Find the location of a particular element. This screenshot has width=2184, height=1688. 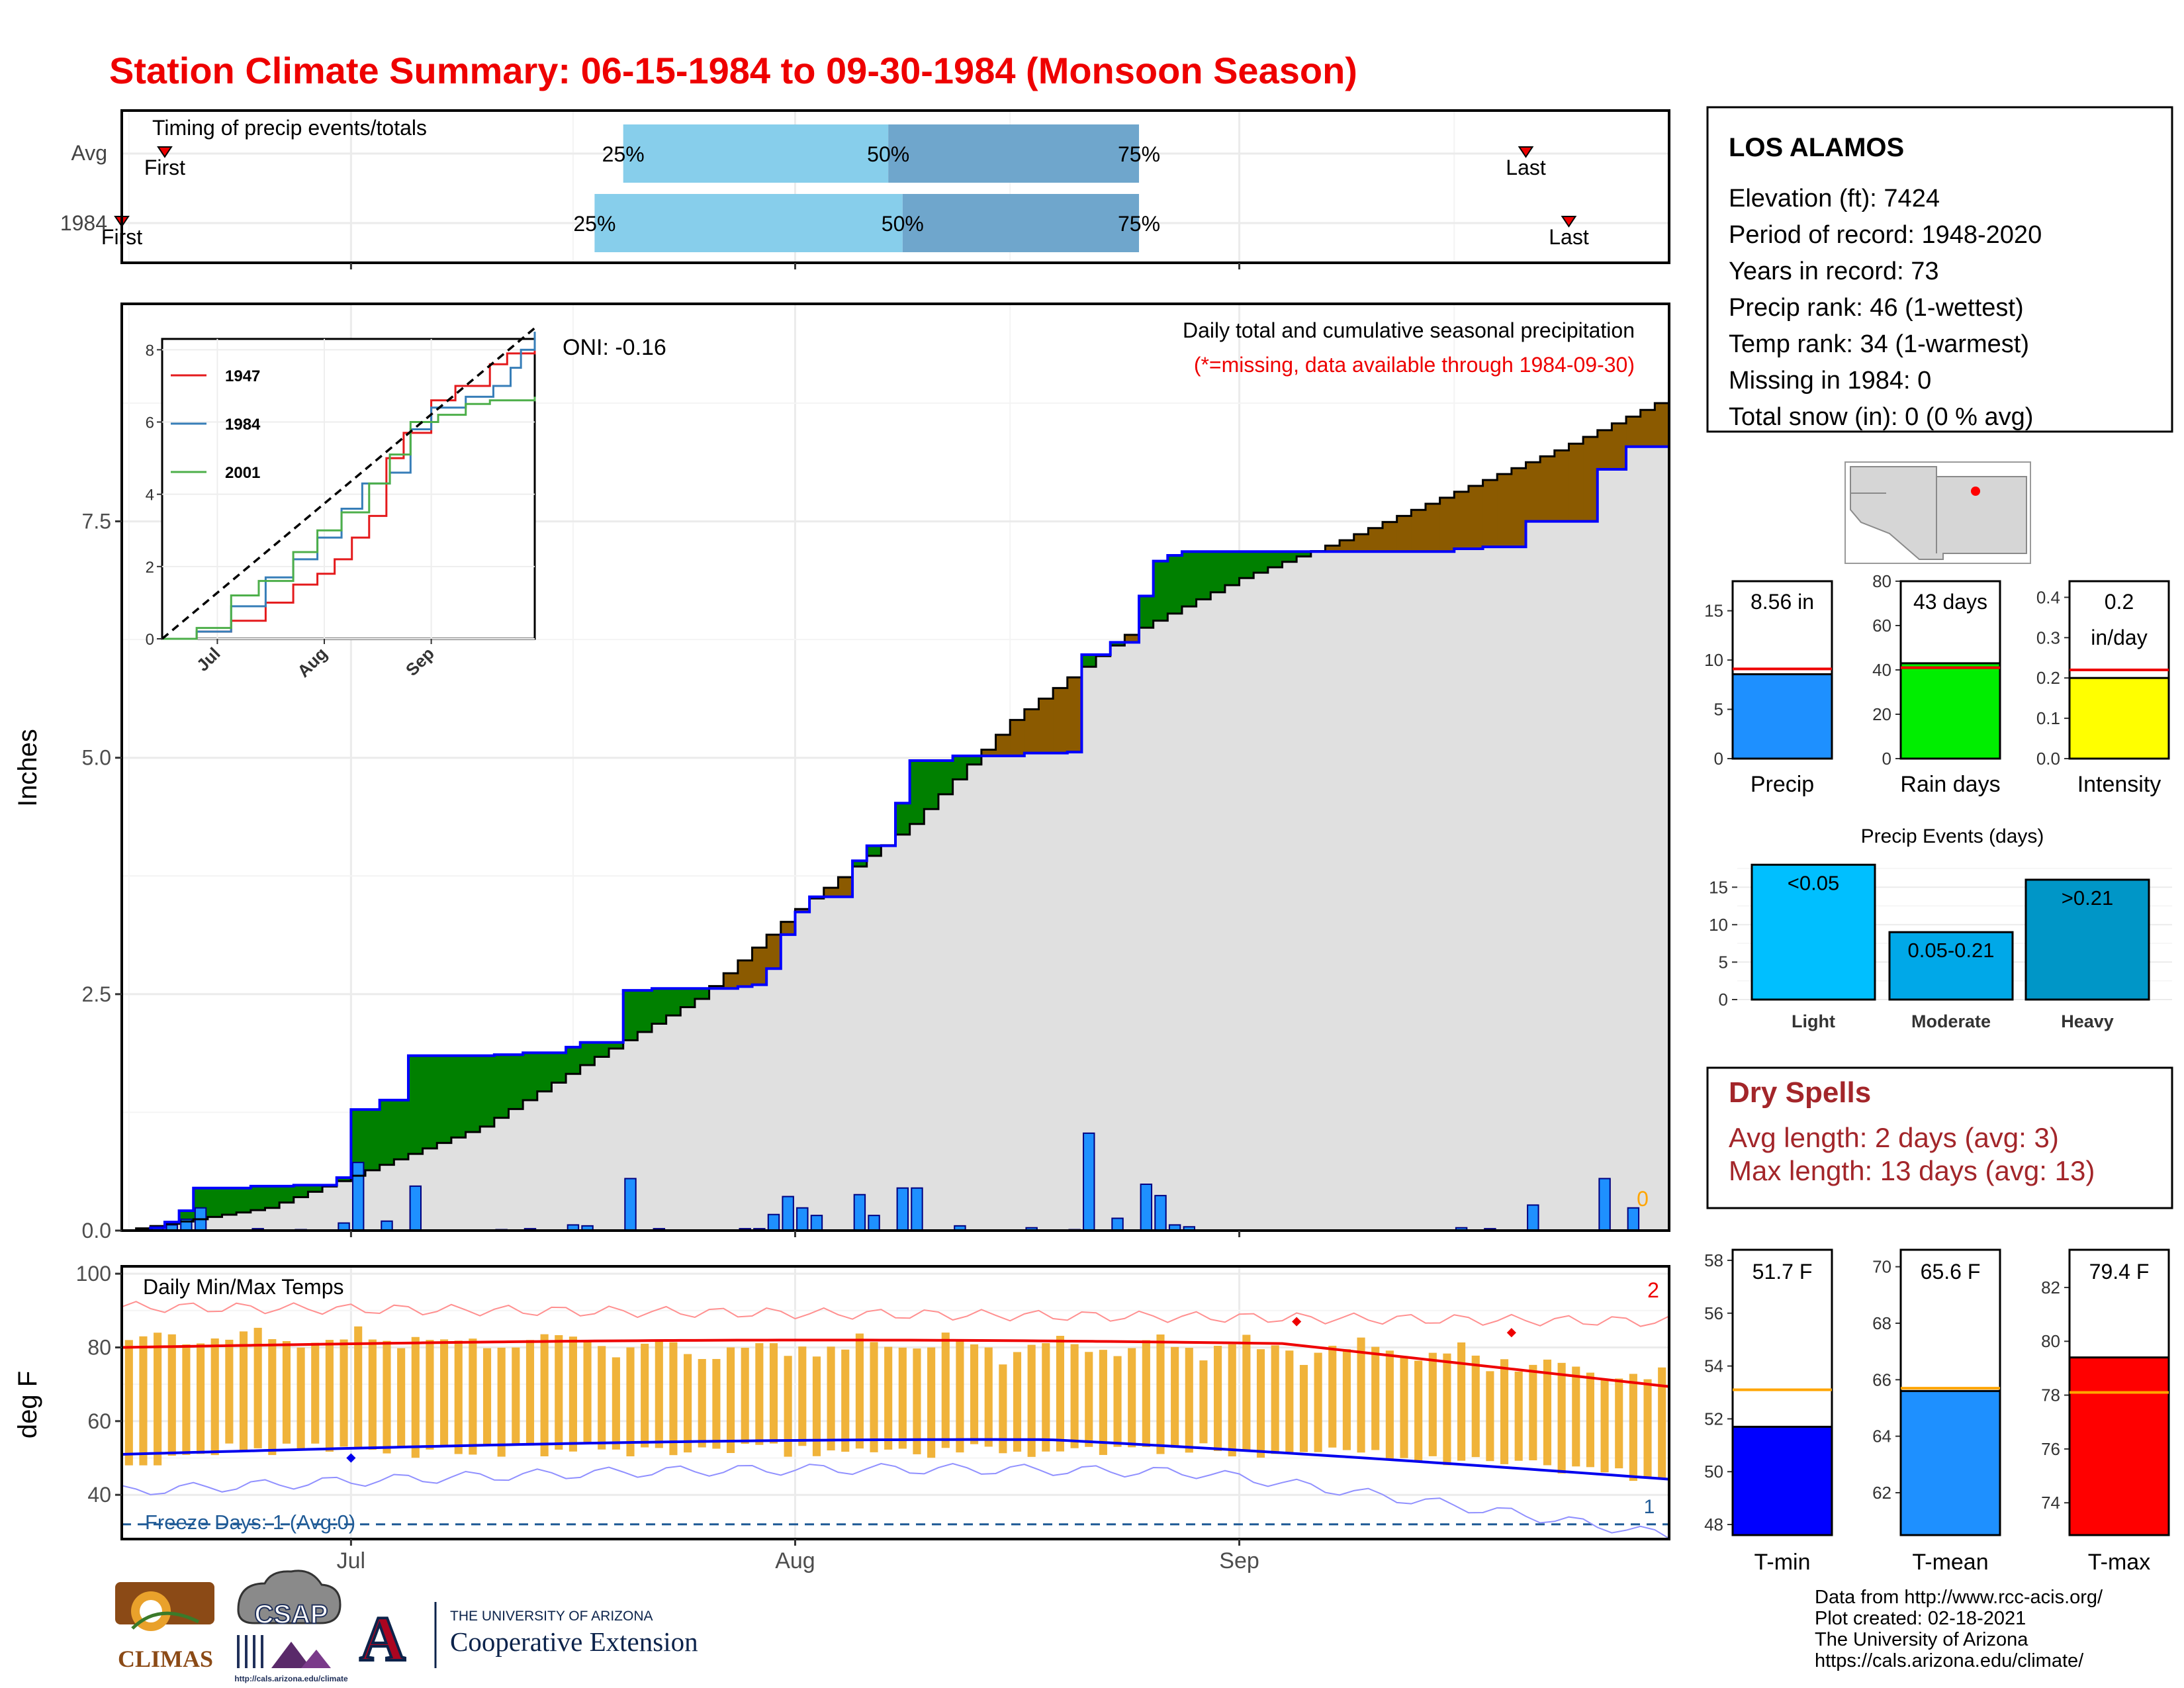

precip-xticks is located at coordinates (795, 1234).